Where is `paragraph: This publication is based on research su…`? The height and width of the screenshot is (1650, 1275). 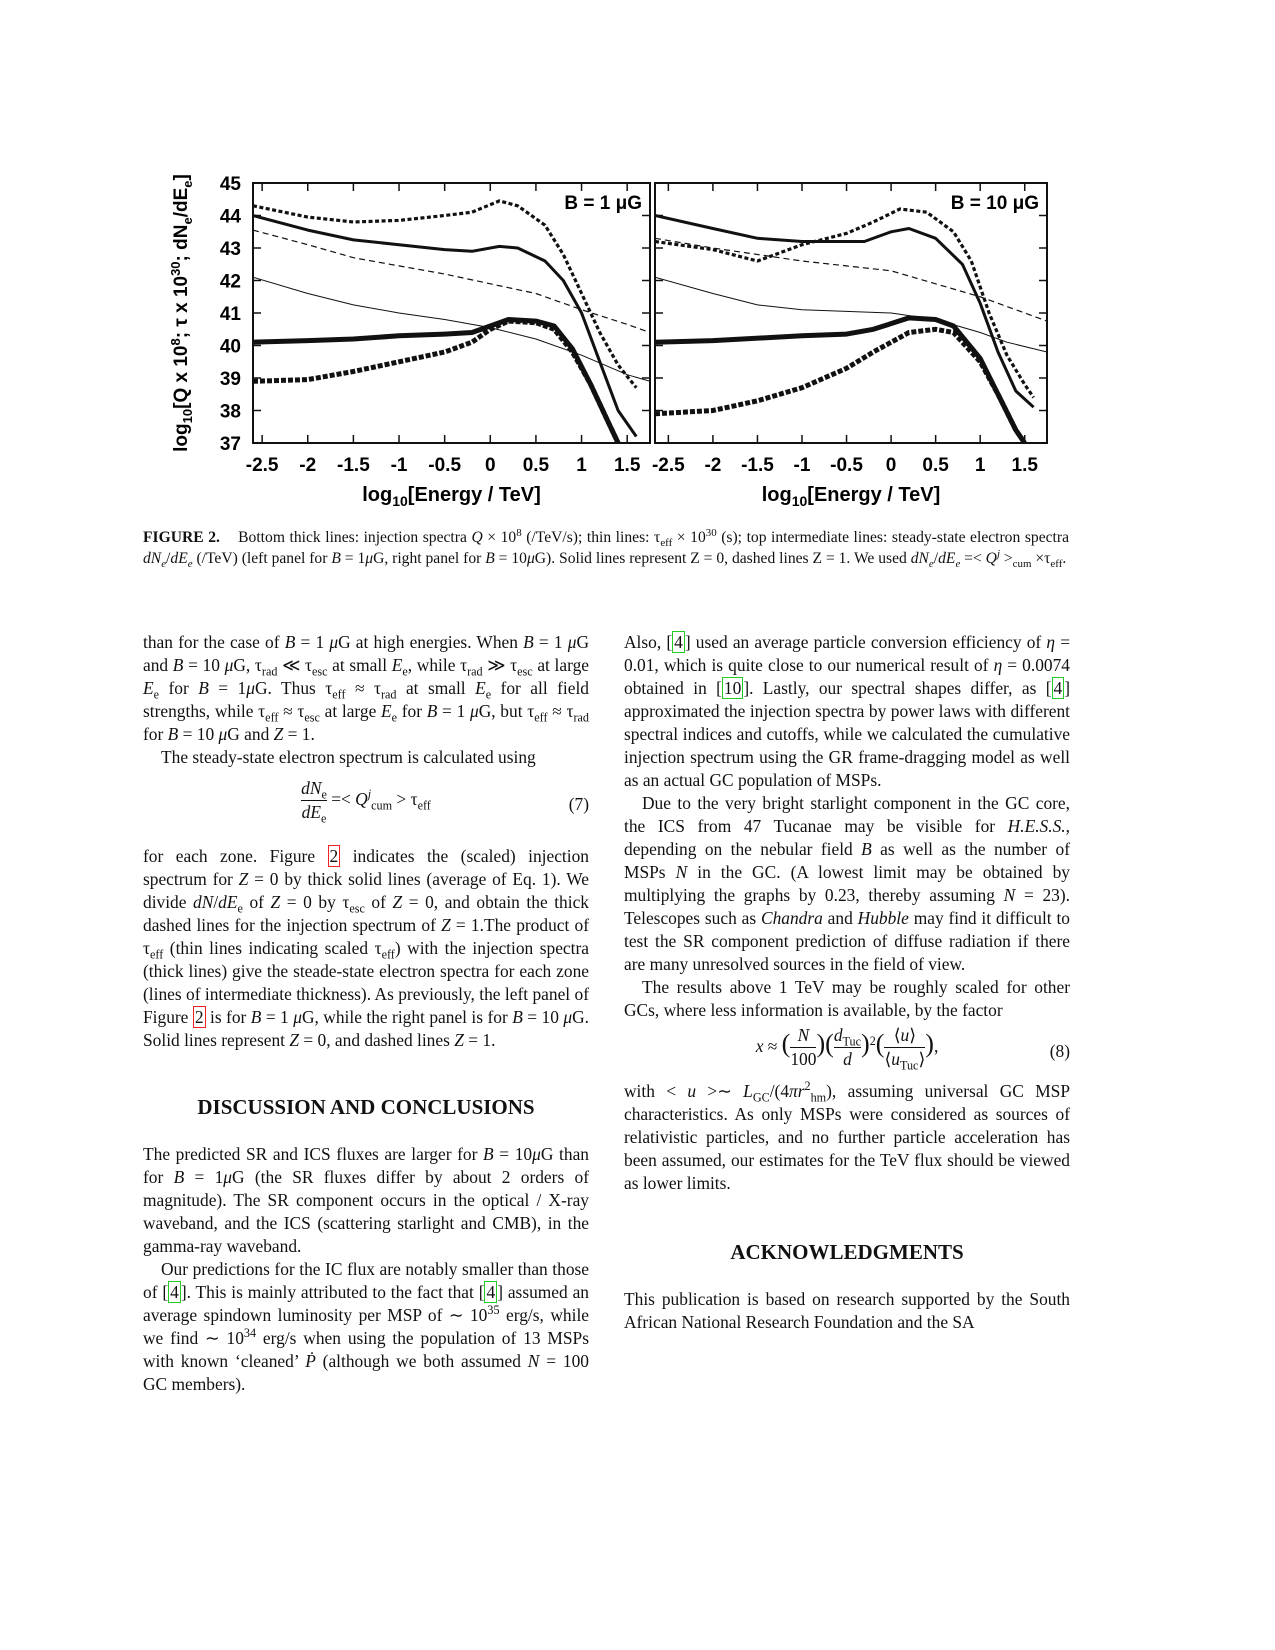
paragraph: This publication is based on research su… is located at coordinates (847, 1310).